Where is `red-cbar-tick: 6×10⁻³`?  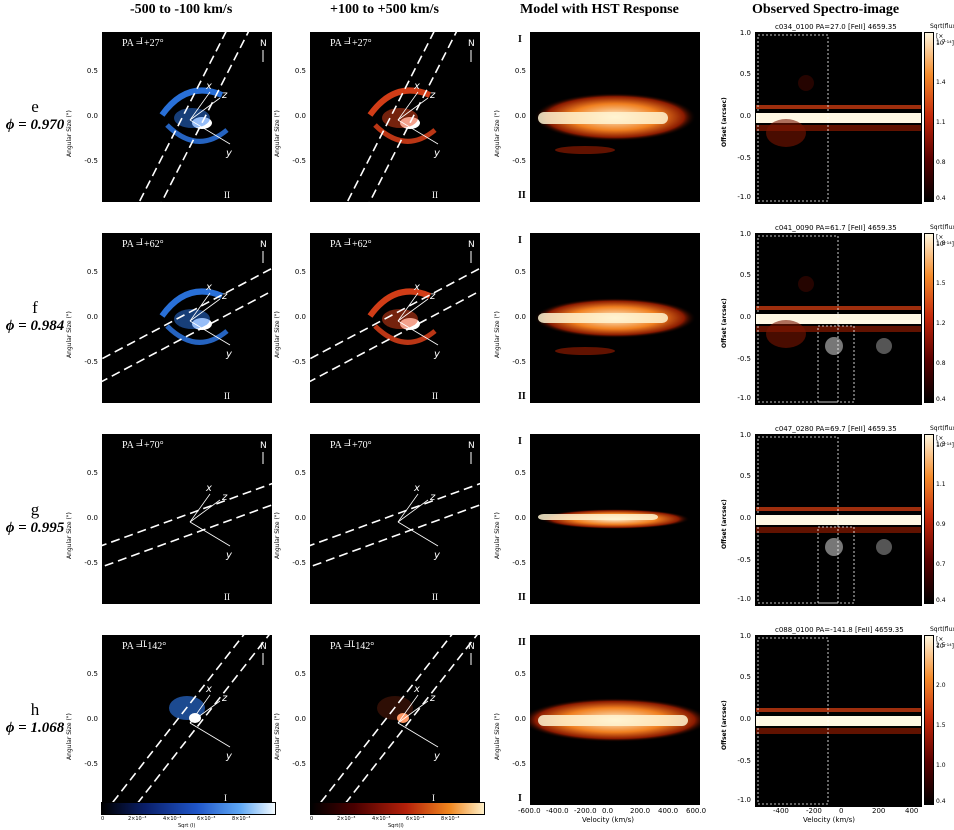
red-cbar-tick: 6×10⁻³ is located at coordinates (415, 819).